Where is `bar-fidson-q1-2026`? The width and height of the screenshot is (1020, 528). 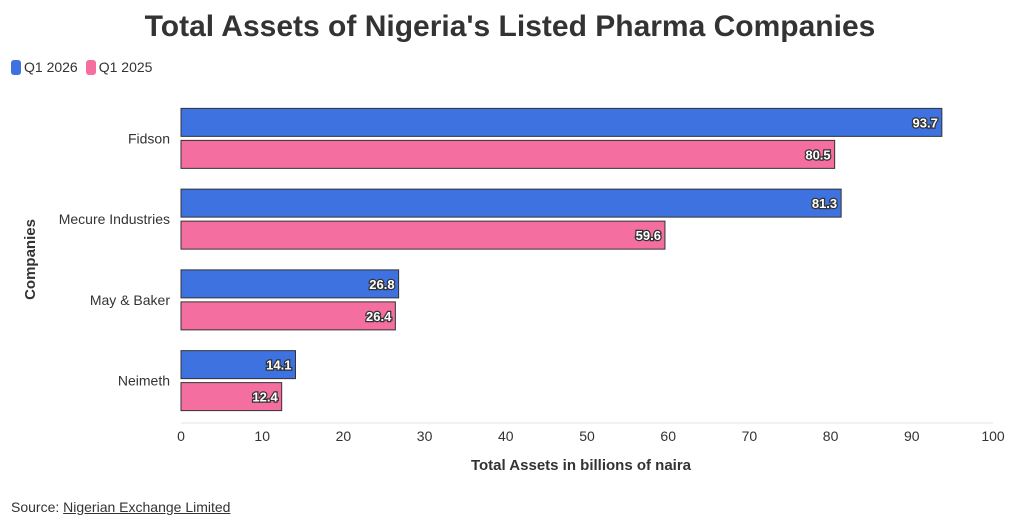 bar-fidson-q1-2026 is located at coordinates (561, 122).